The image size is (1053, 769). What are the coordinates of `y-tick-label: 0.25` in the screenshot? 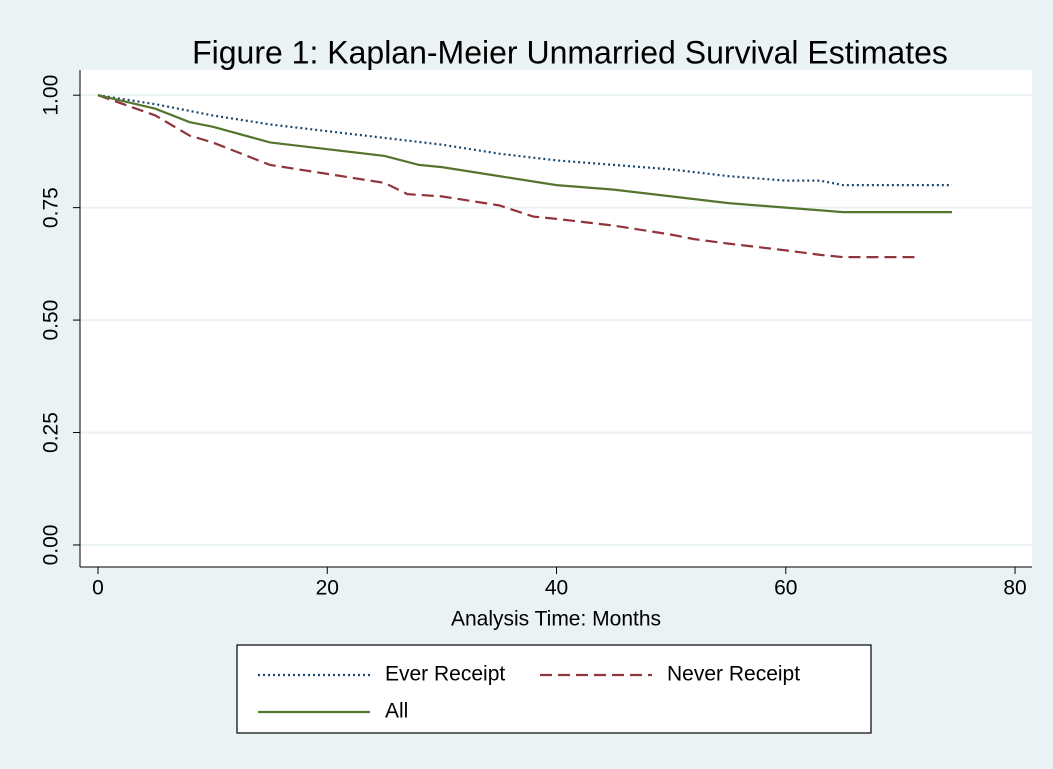 It's located at (51, 432).